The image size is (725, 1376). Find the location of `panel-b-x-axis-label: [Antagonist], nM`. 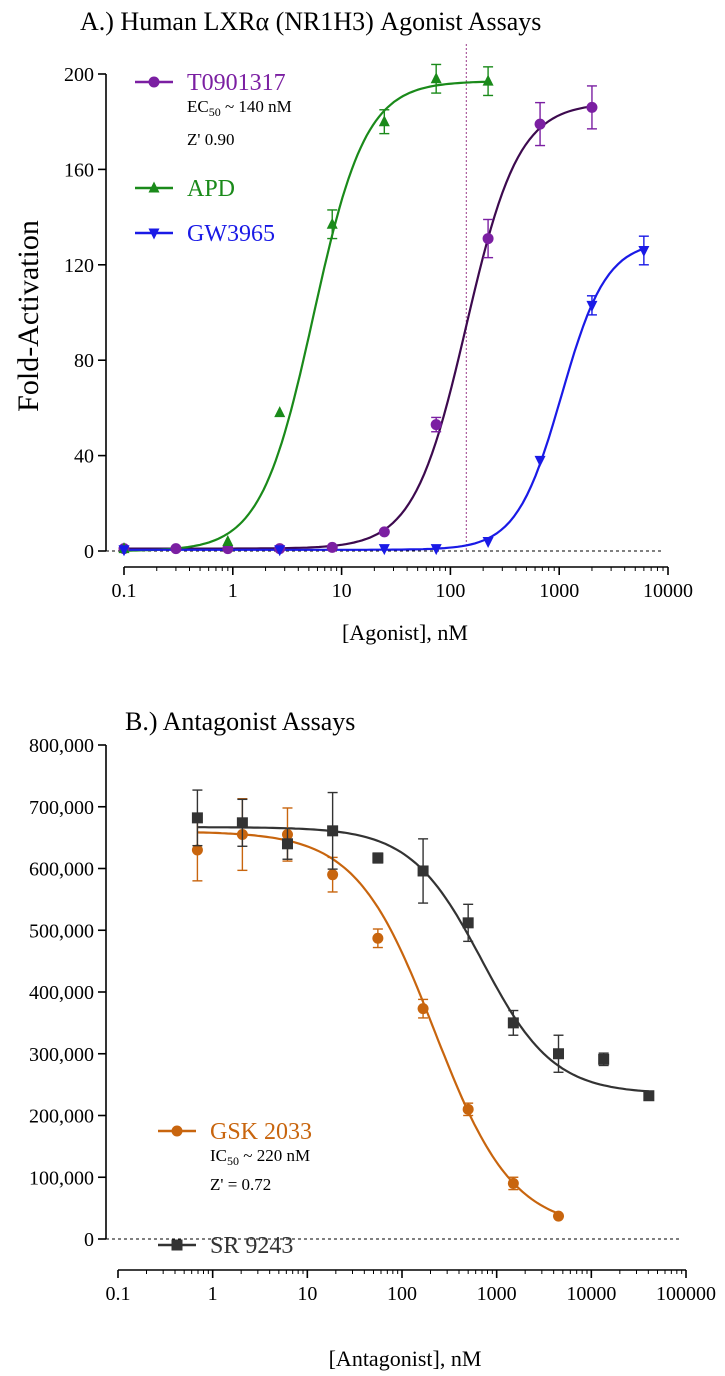

panel-b-x-axis-label: [Antagonist], nM is located at coordinates (405, 1358).